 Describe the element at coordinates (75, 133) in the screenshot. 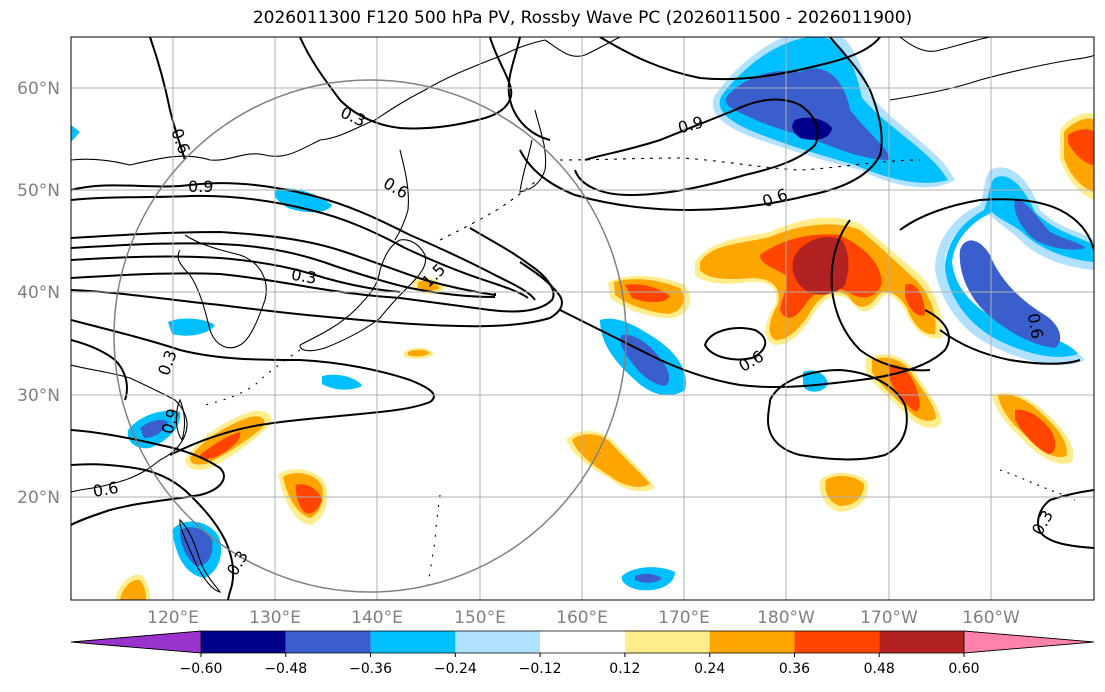

I see `negative-anomaly-west-edge` at that location.